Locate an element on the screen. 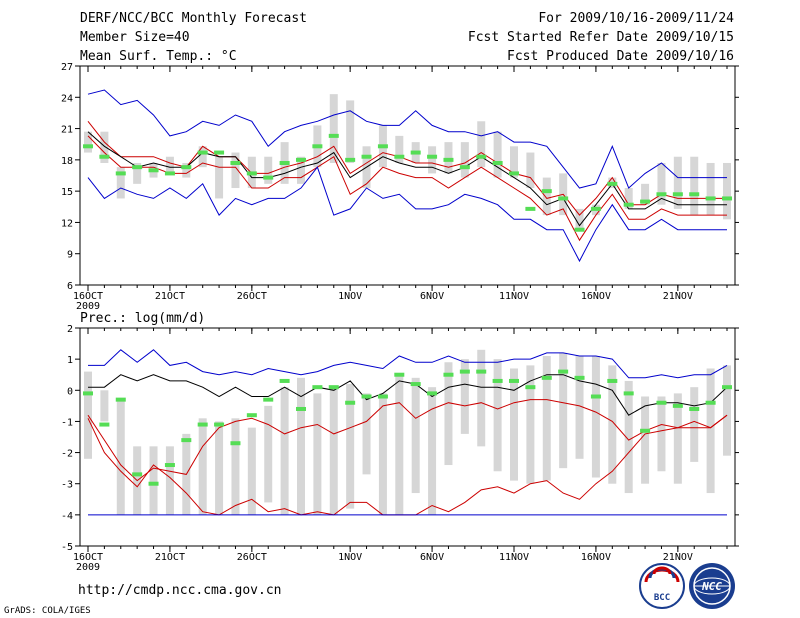 This screenshot has width=800, height=618. y-tick-label: -2 is located at coordinates (67, 454).